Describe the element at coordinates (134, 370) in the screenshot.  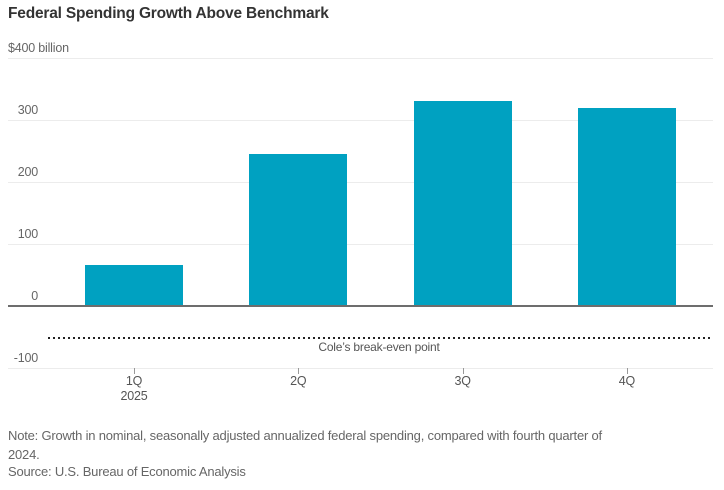
I see `x-axis-tick-1q` at that location.